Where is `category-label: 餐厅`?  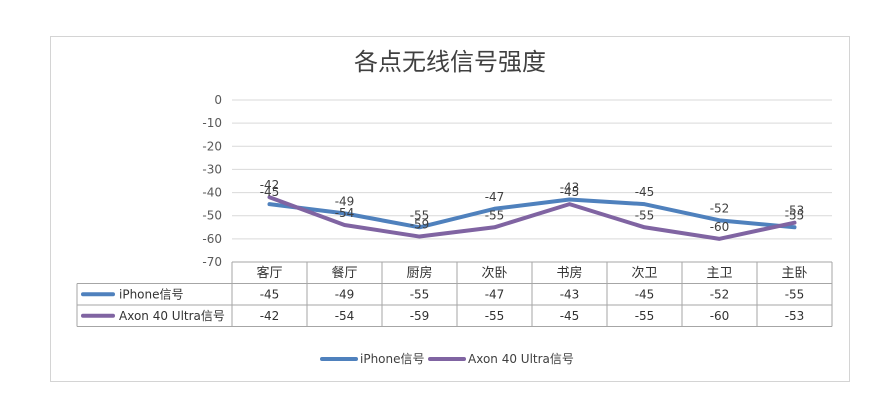
category-label: 餐厅 is located at coordinates (344, 273).